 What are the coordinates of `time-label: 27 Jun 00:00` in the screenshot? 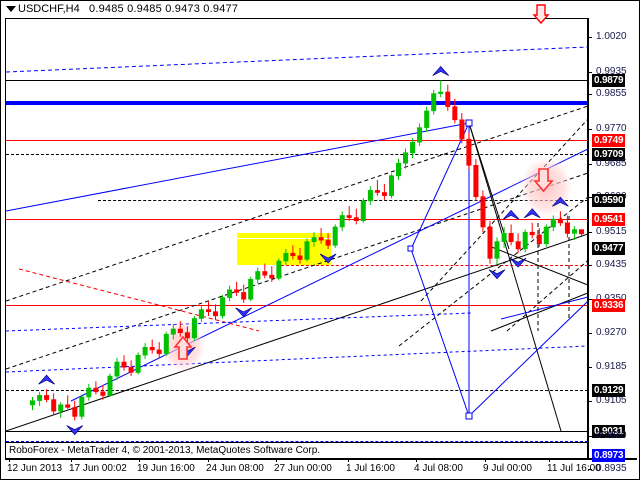 It's located at (303, 468).